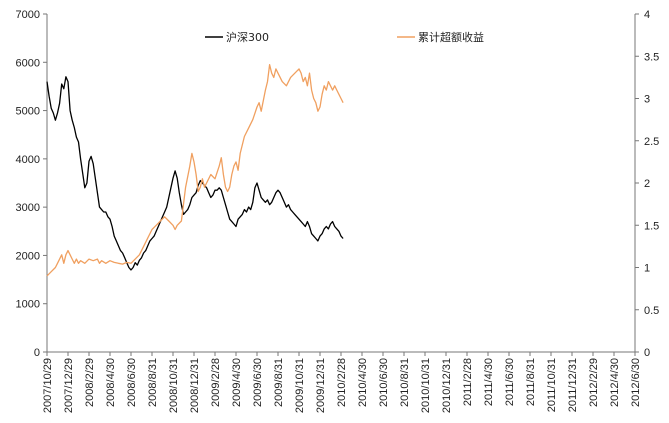 The image size is (669, 423). I want to click on x-tick-label: 2008/8/31, so click(153, 382).